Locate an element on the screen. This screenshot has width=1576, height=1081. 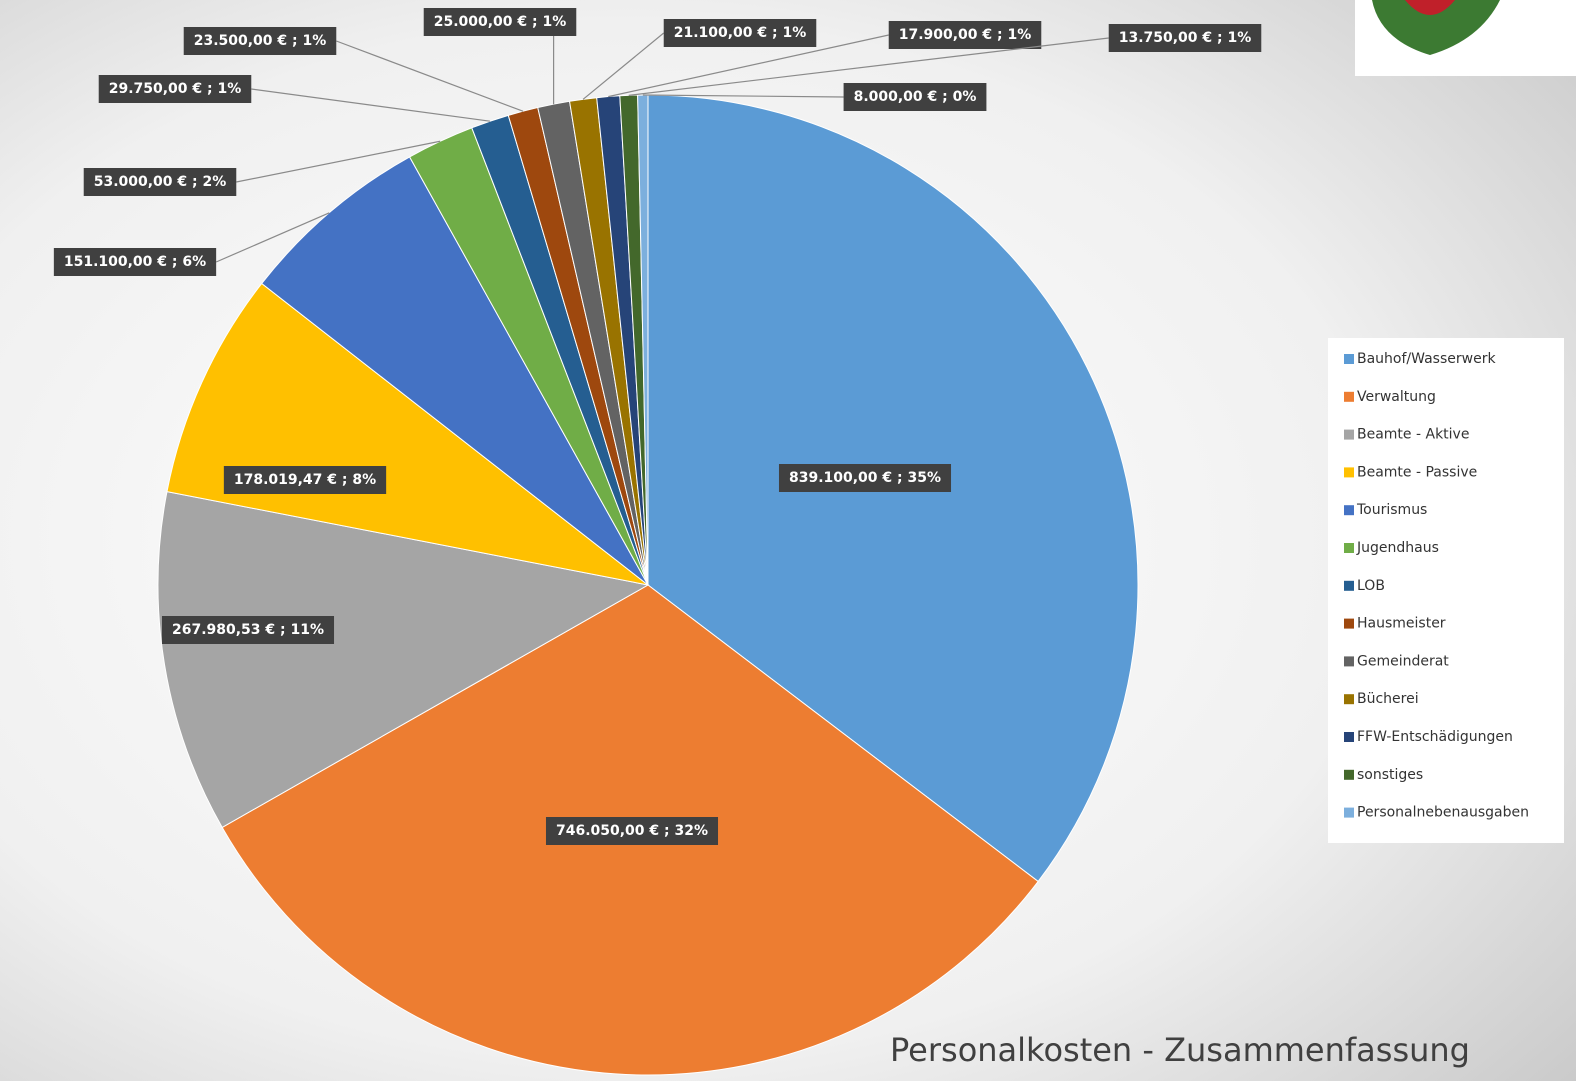
data-label: 17.900,00 € ; 1% is located at coordinates (965, 35).